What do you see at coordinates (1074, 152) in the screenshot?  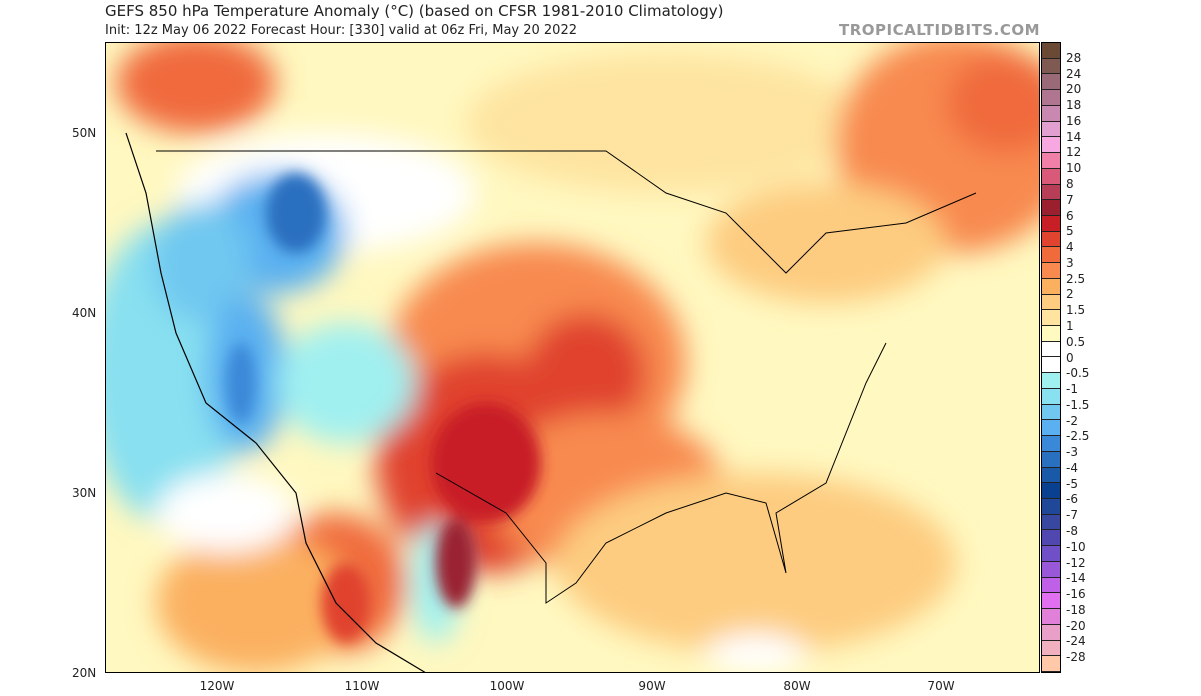 I see `colorbar-label: 12` at bounding box center [1074, 152].